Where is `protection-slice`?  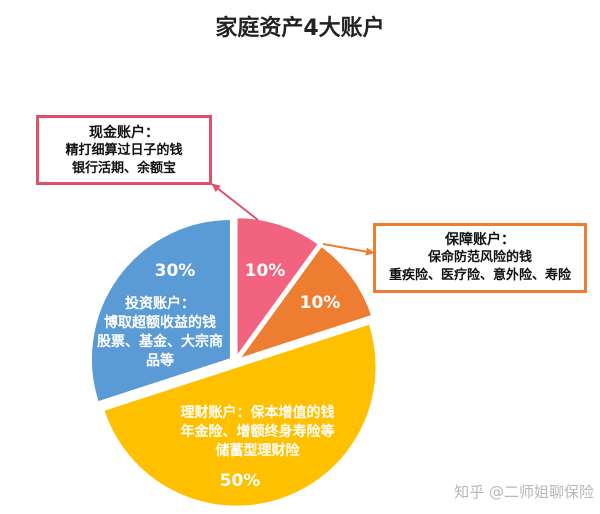
protection-slice is located at coordinates (305, 302).